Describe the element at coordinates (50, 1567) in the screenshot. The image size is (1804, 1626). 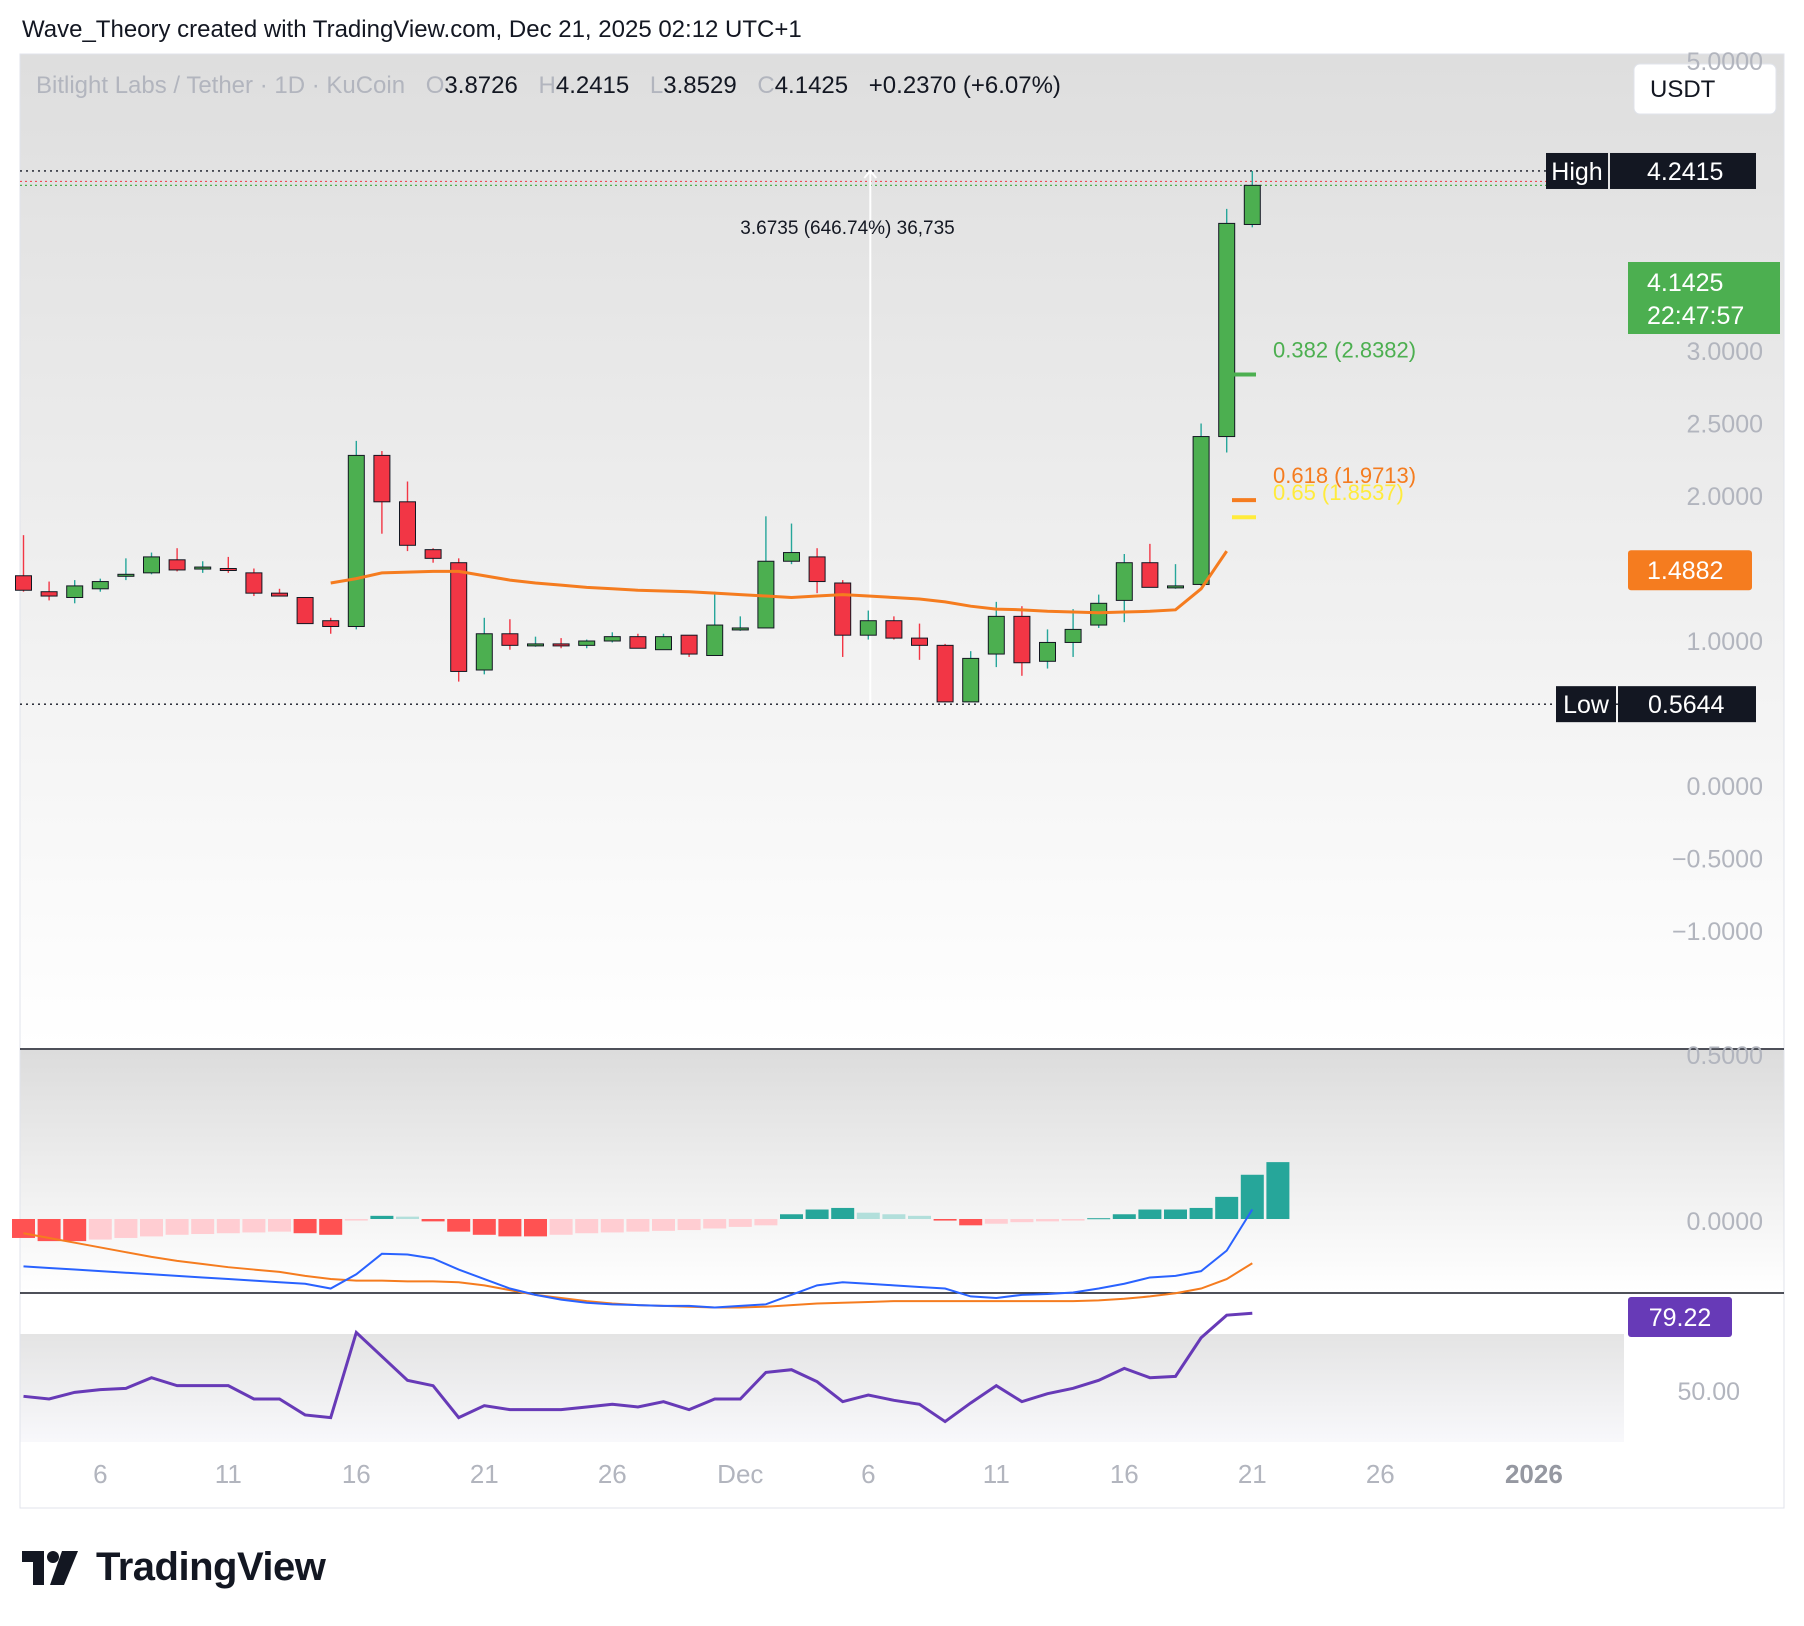
I see `tradingview-logo-icon` at that location.